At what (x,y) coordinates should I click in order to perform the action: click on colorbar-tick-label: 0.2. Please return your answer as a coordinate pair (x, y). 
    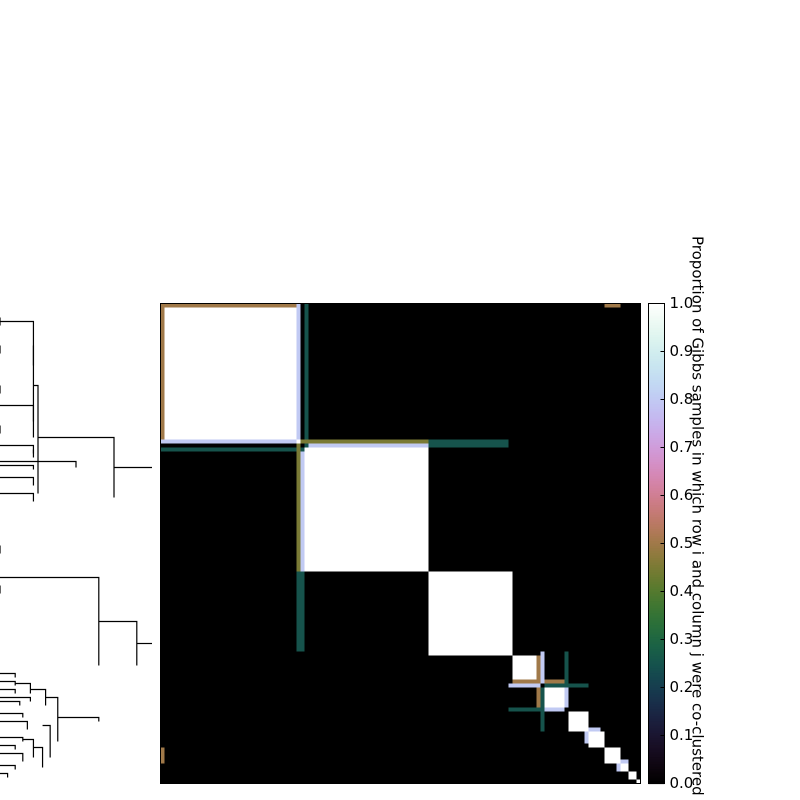
    Looking at the image, I should click on (682, 687).